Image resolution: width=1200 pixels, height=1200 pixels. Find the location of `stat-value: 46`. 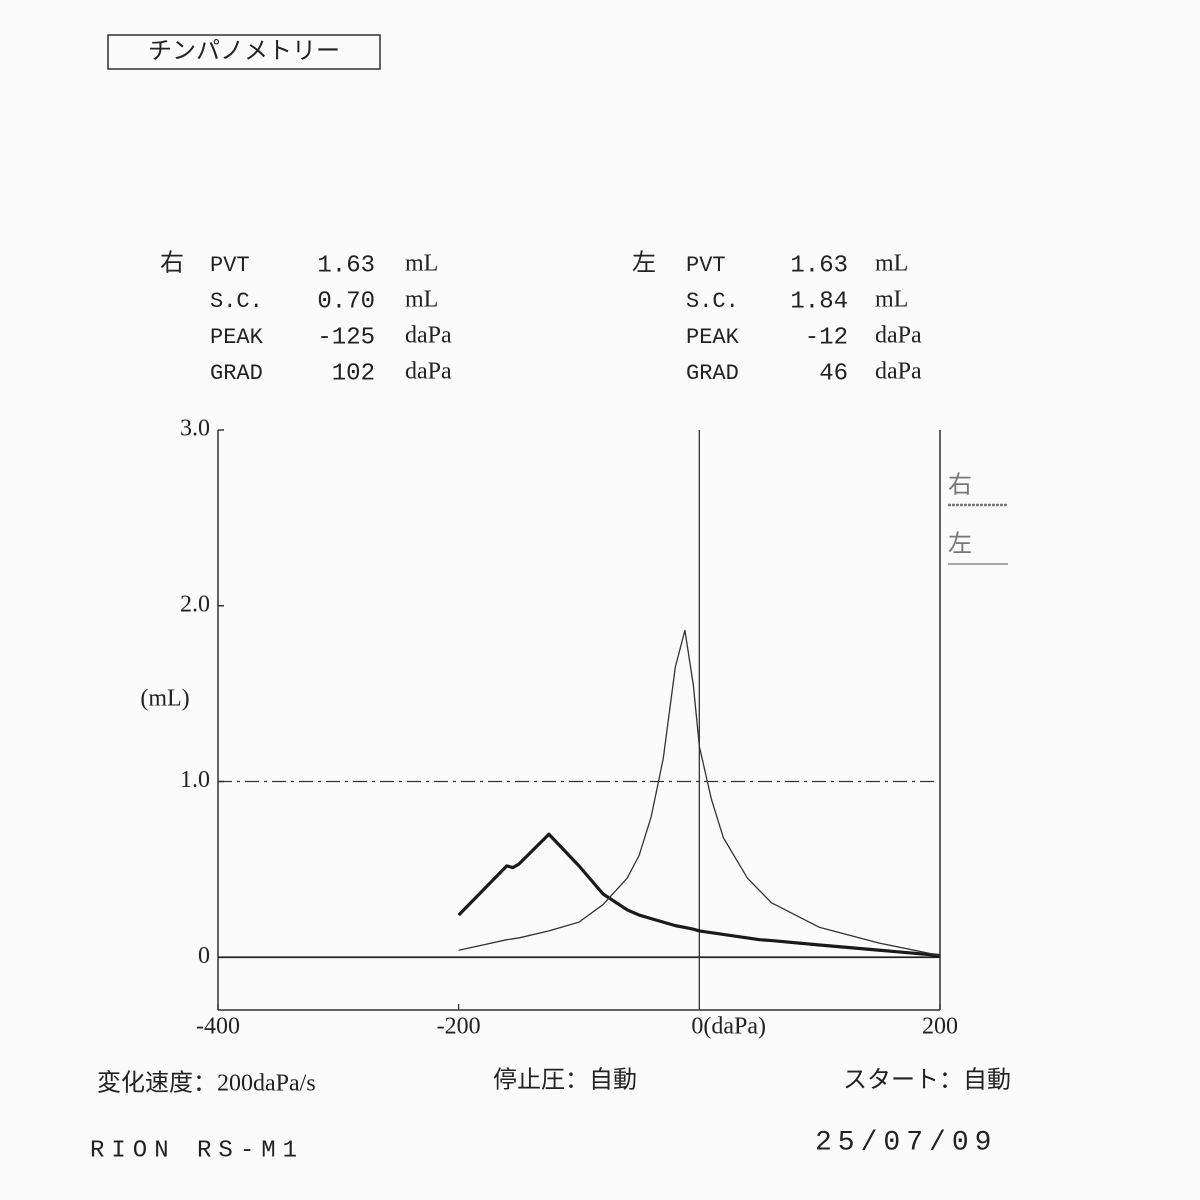

stat-value: 46 is located at coordinates (833, 373).